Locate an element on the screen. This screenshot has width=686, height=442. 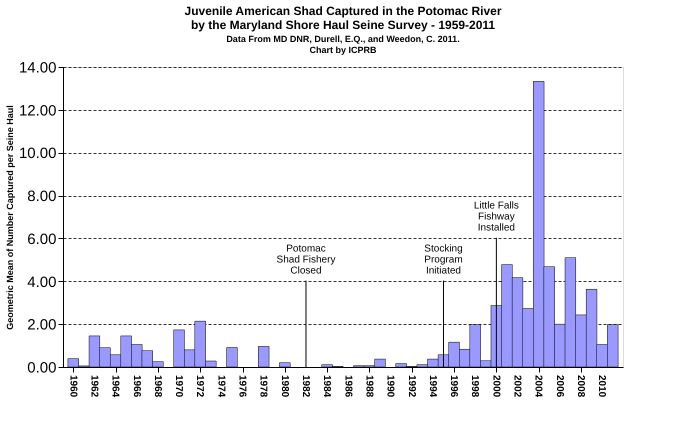
x-tick-label: 1966 is located at coordinates (136, 386).